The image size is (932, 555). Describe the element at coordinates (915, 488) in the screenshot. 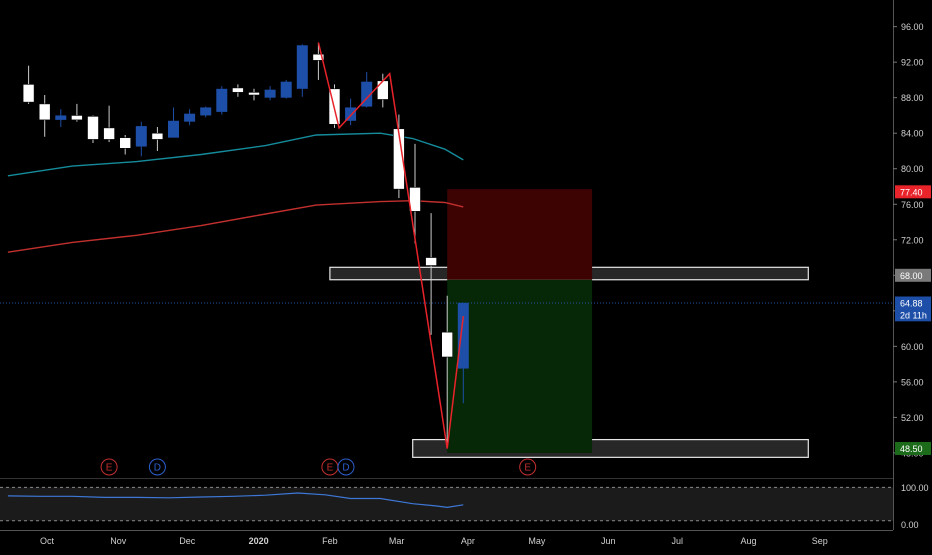

I see `oscillator-tick-label: 100.00` at that location.